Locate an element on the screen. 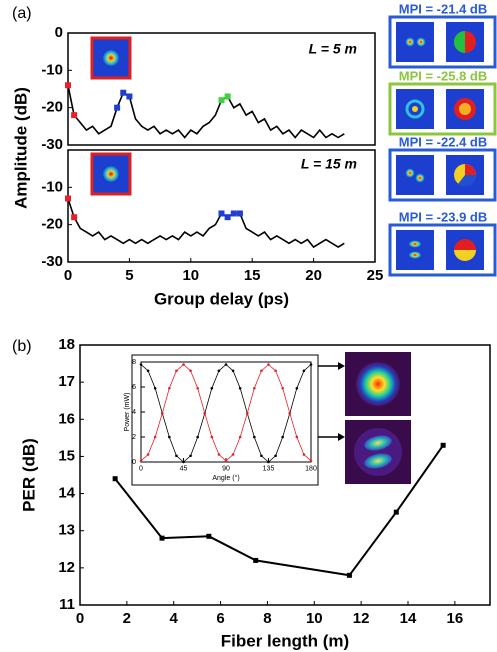  y-tick-label: 6 is located at coordinates (134, 387).